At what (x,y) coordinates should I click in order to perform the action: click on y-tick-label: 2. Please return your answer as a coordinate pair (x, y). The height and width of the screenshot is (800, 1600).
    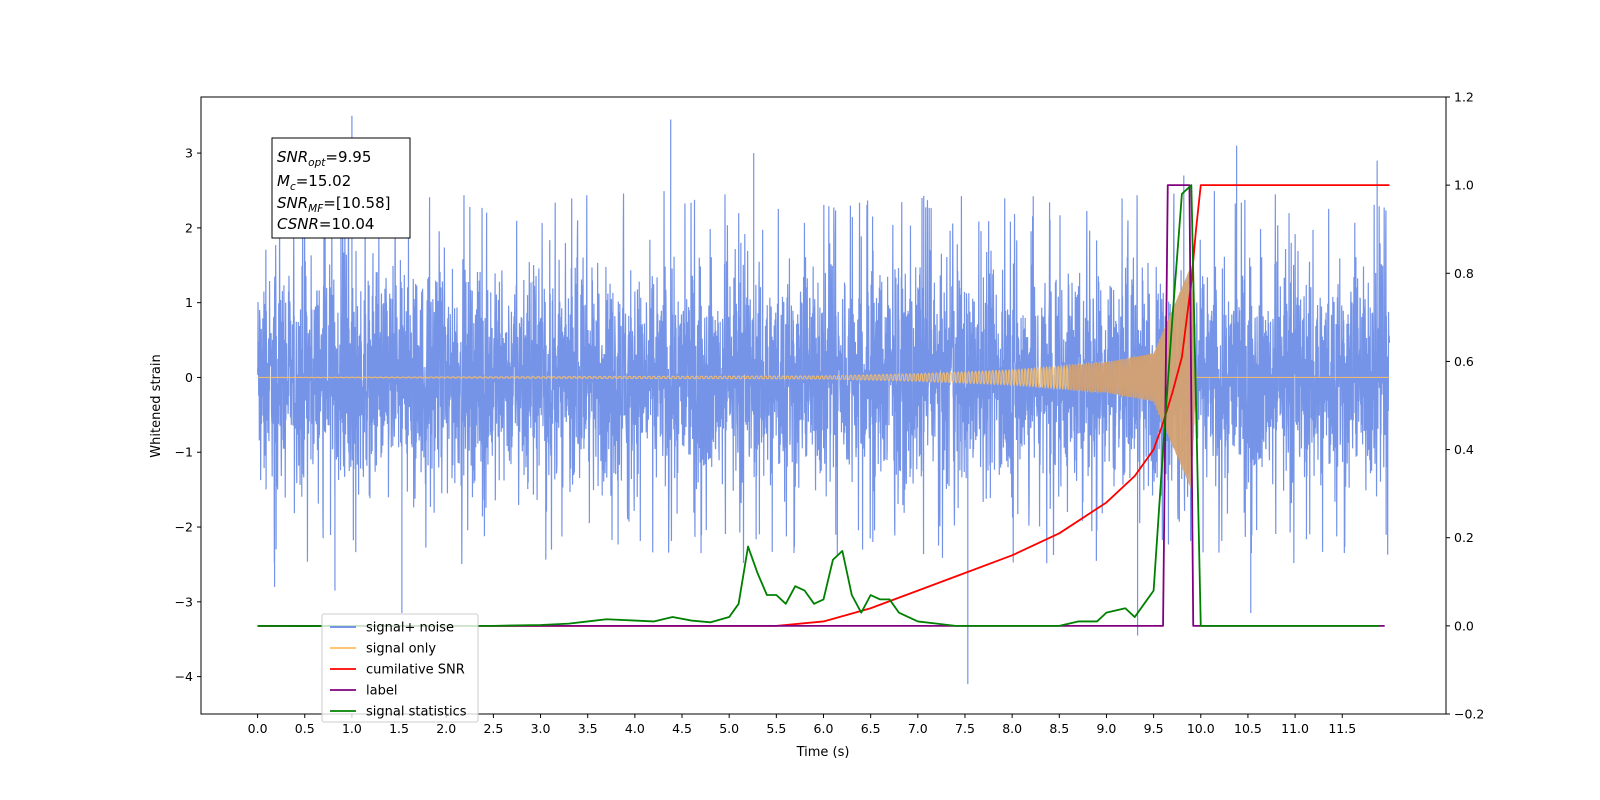
    Looking at the image, I should click on (189, 227).